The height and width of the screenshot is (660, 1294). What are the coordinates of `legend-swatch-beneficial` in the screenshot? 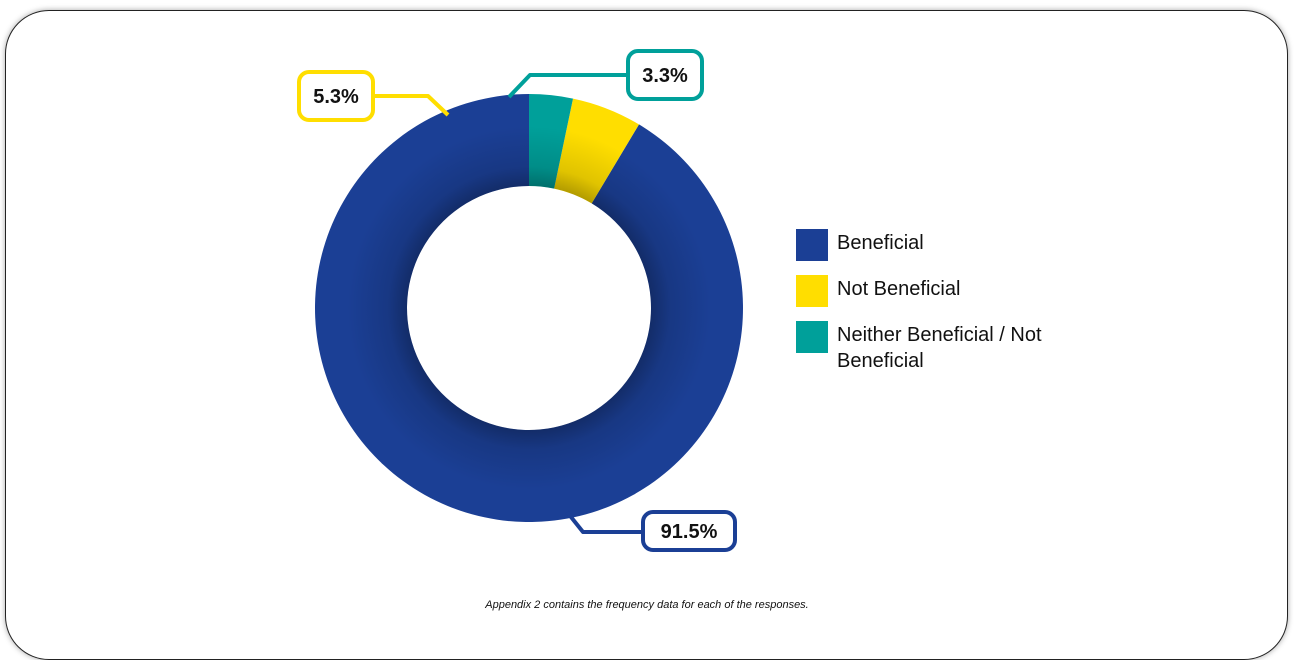 It's located at (812, 245).